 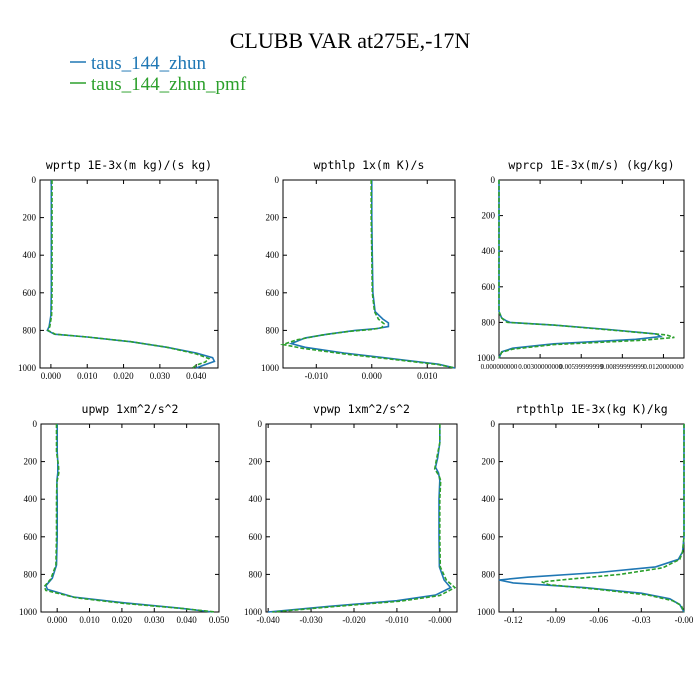 What do you see at coordinates (581, 367) in the screenshot?
I see `x-tick-label: 0.00599999999` at bounding box center [581, 367].